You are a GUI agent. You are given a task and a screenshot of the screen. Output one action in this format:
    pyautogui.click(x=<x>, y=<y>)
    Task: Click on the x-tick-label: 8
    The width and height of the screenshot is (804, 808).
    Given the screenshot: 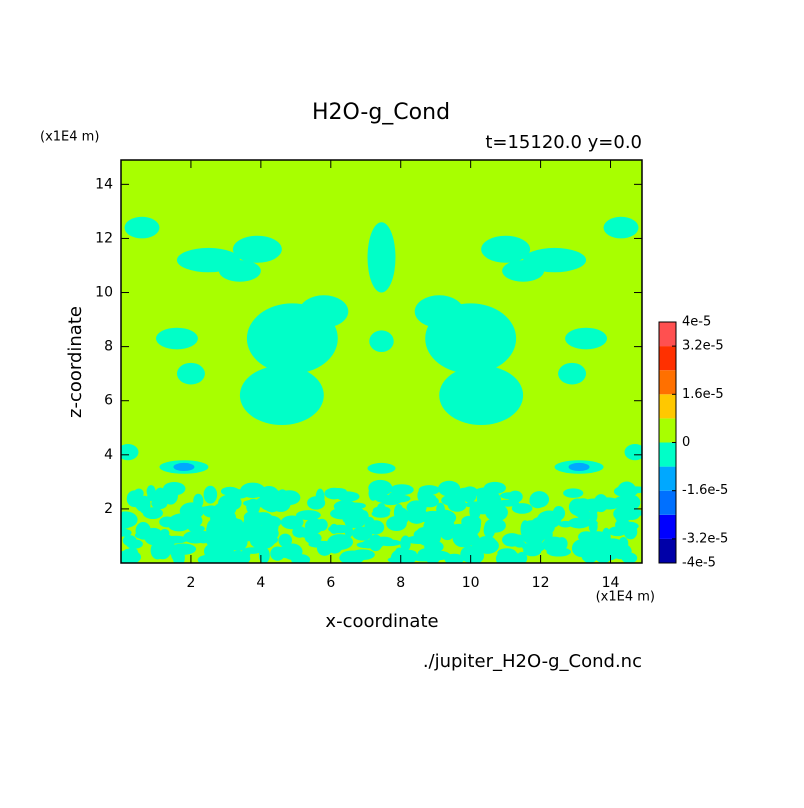 What is the action you would take?
    pyautogui.click(x=400, y=583)
    